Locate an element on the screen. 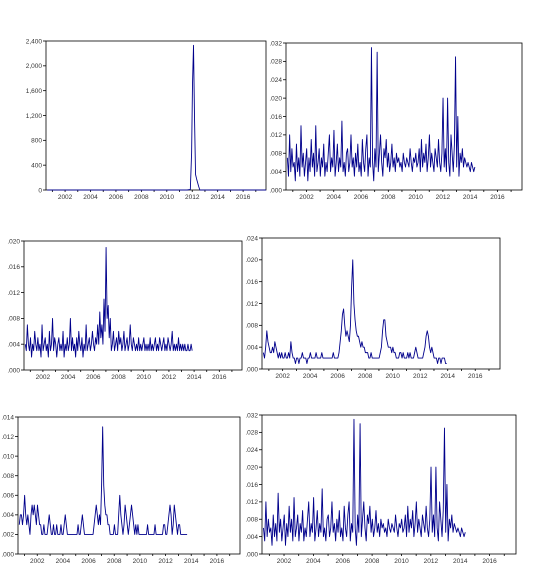  y-tick-label: .028 is located at coordinates (251, 433).